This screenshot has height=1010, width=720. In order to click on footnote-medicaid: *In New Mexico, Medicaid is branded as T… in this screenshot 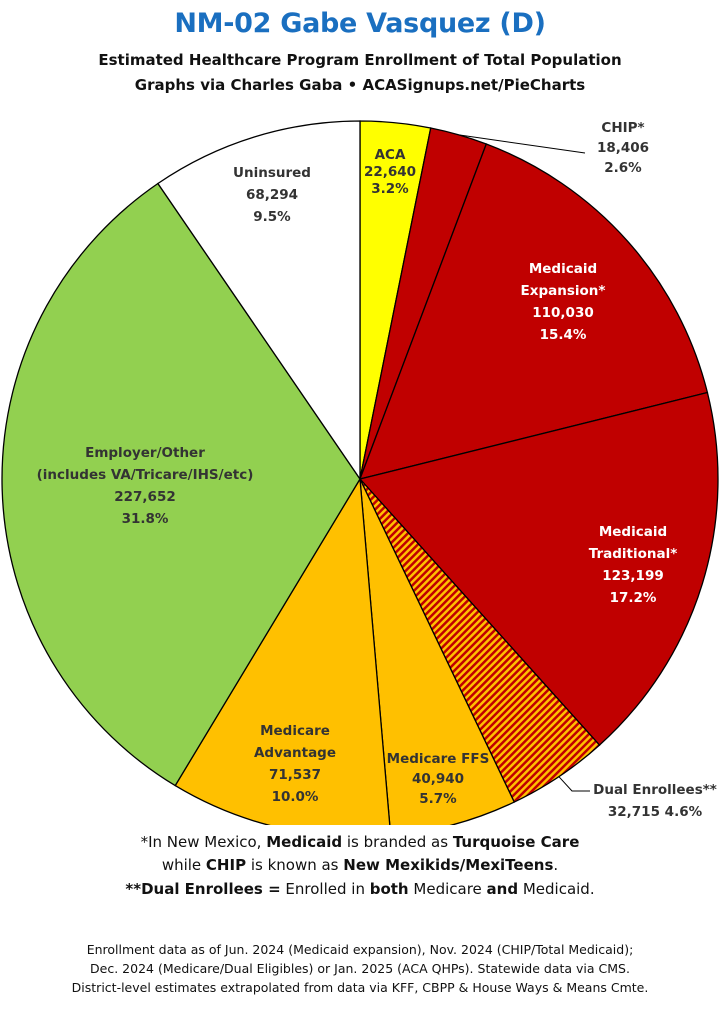, I will do `click(360, 842)`.